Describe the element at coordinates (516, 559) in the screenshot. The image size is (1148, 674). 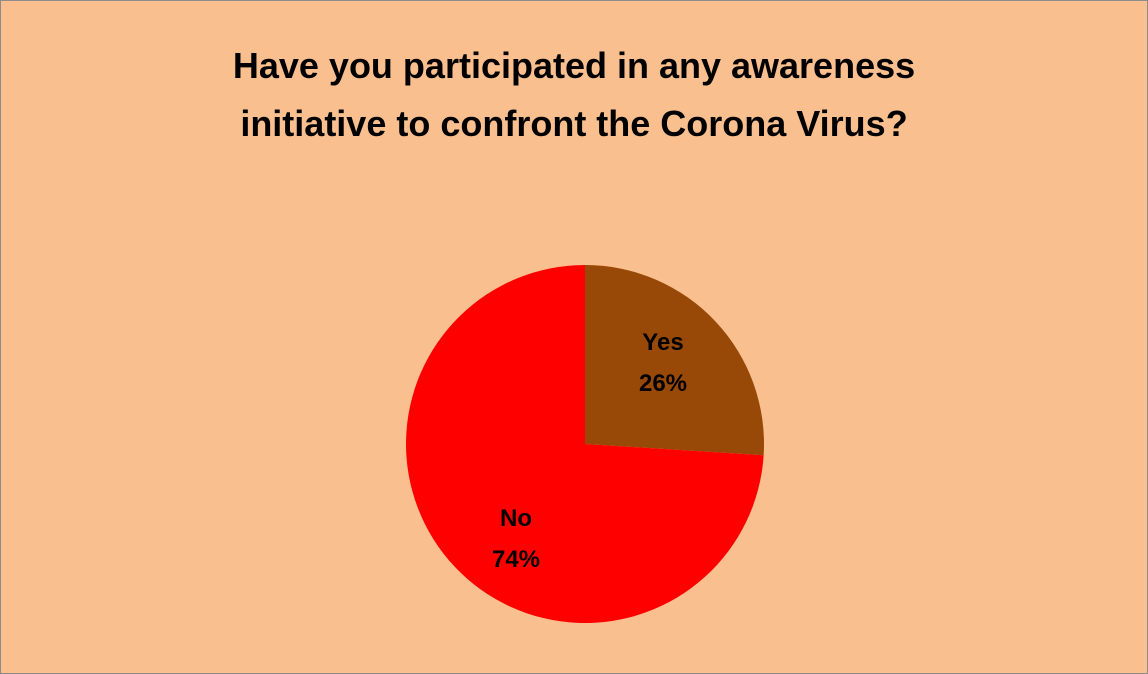
I see `data-label-no-value: 74%` at that location.